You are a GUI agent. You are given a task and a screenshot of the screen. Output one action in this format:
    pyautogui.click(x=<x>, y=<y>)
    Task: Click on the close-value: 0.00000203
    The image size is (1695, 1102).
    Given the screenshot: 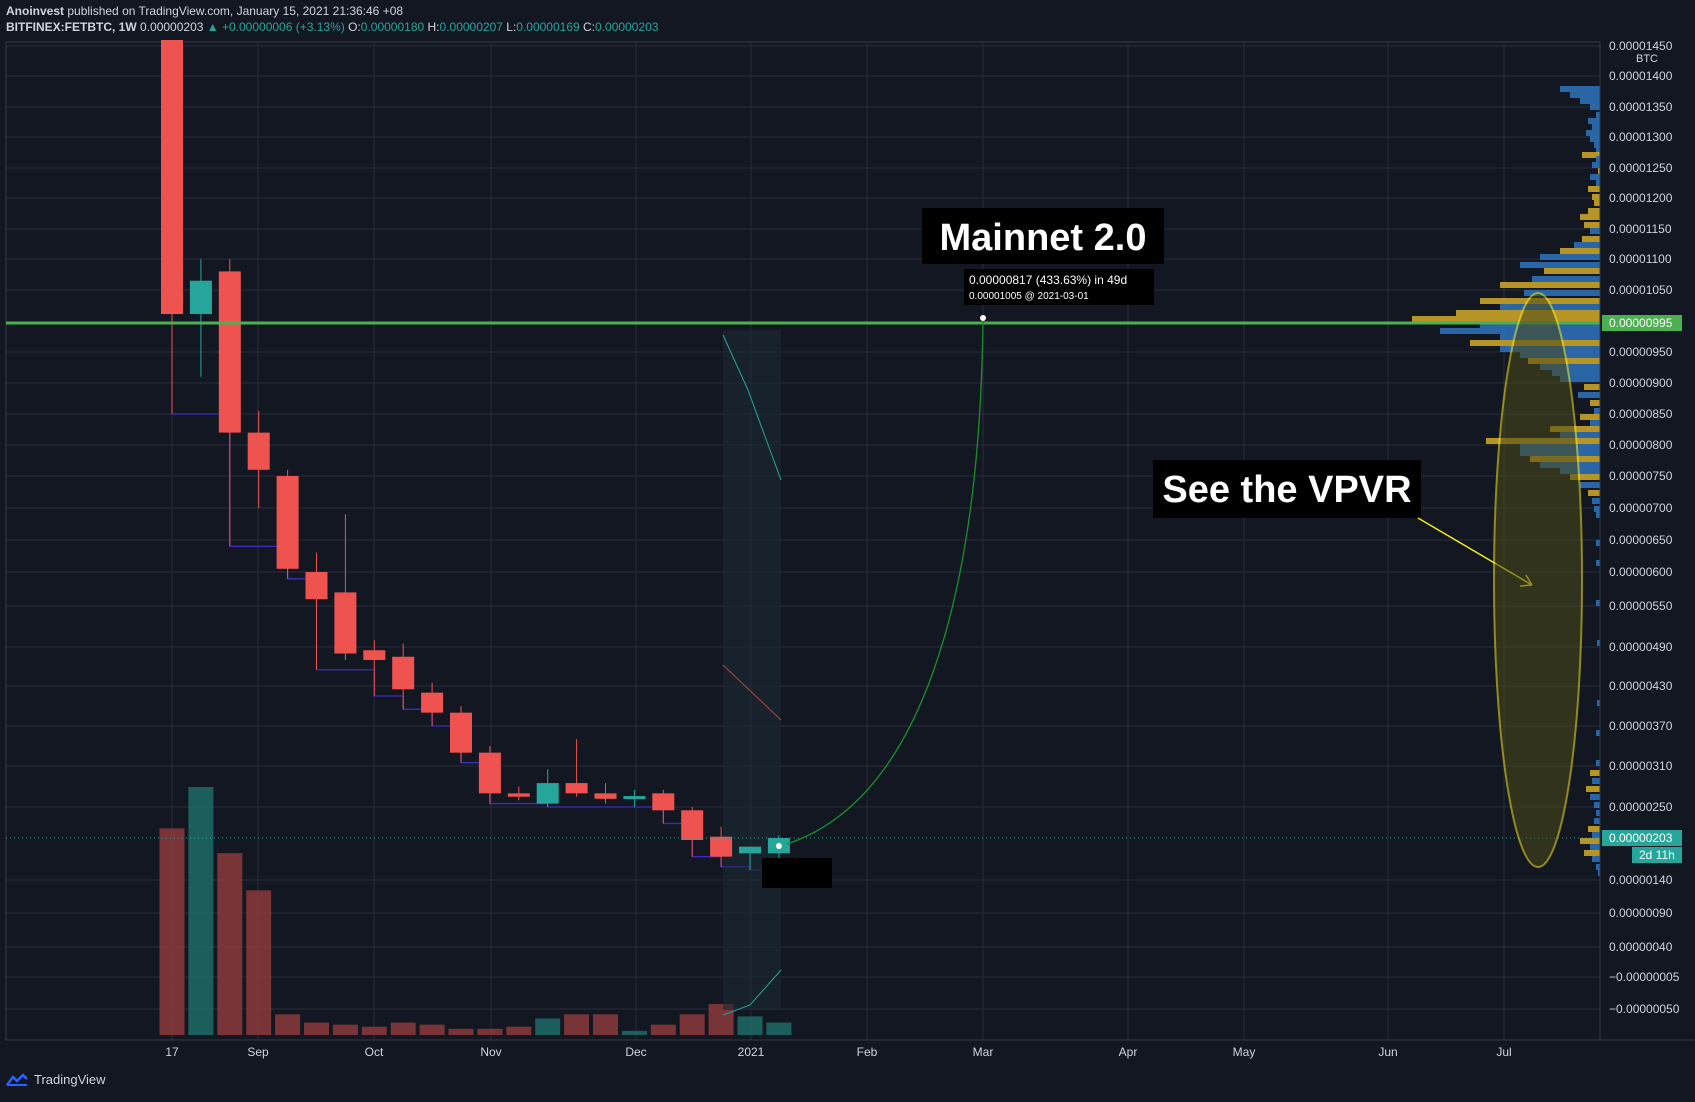 What is the action you would take?
    pyautogui.click(x=627, y=27)
    